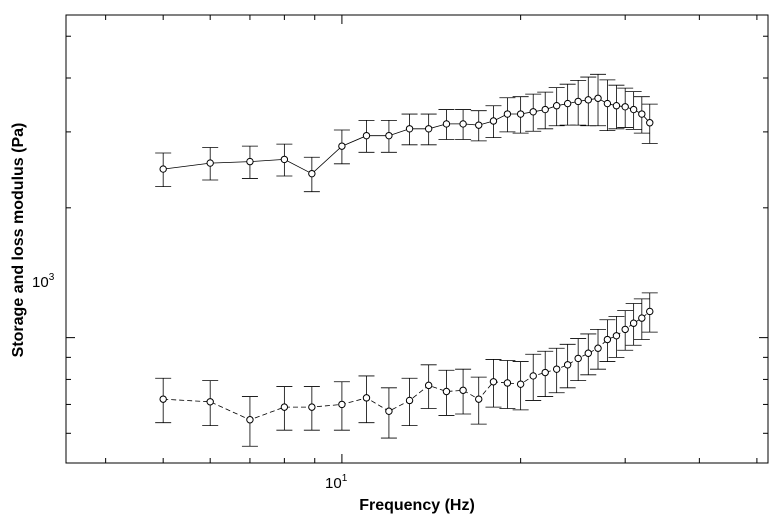 This screenshot has width=784, height=521. Describe the element at coordinates (345, 478) in the screenshot. I see `x-tick-exponent: 1` at that location.